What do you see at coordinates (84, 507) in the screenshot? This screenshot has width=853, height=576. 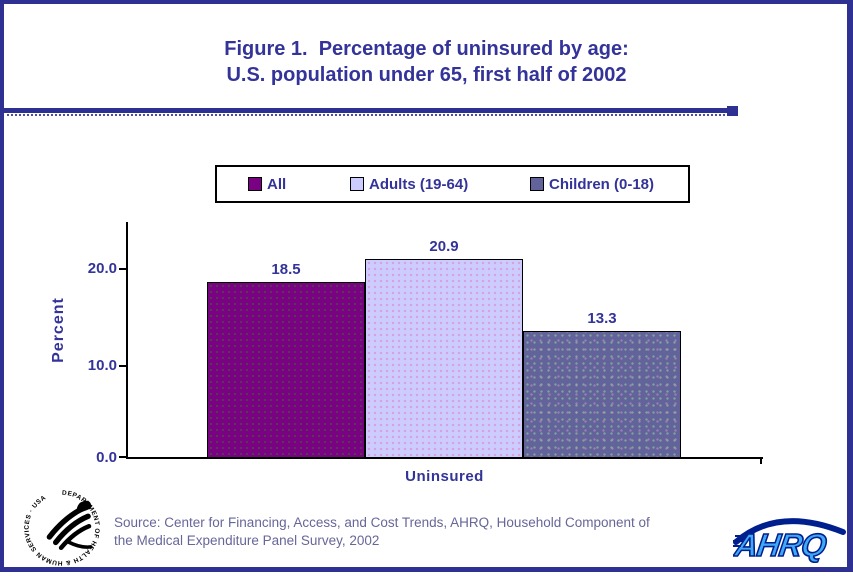 I see `hhs-eagle-head` at bounding box center [84, 507].